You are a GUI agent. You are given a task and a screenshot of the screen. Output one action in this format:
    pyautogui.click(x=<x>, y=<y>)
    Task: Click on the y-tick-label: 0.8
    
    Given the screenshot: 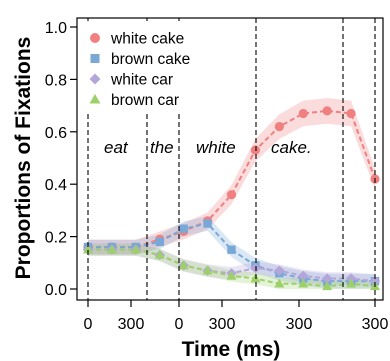 What is the action you would take?
    pyautogui.click(x=56, y=80)
    